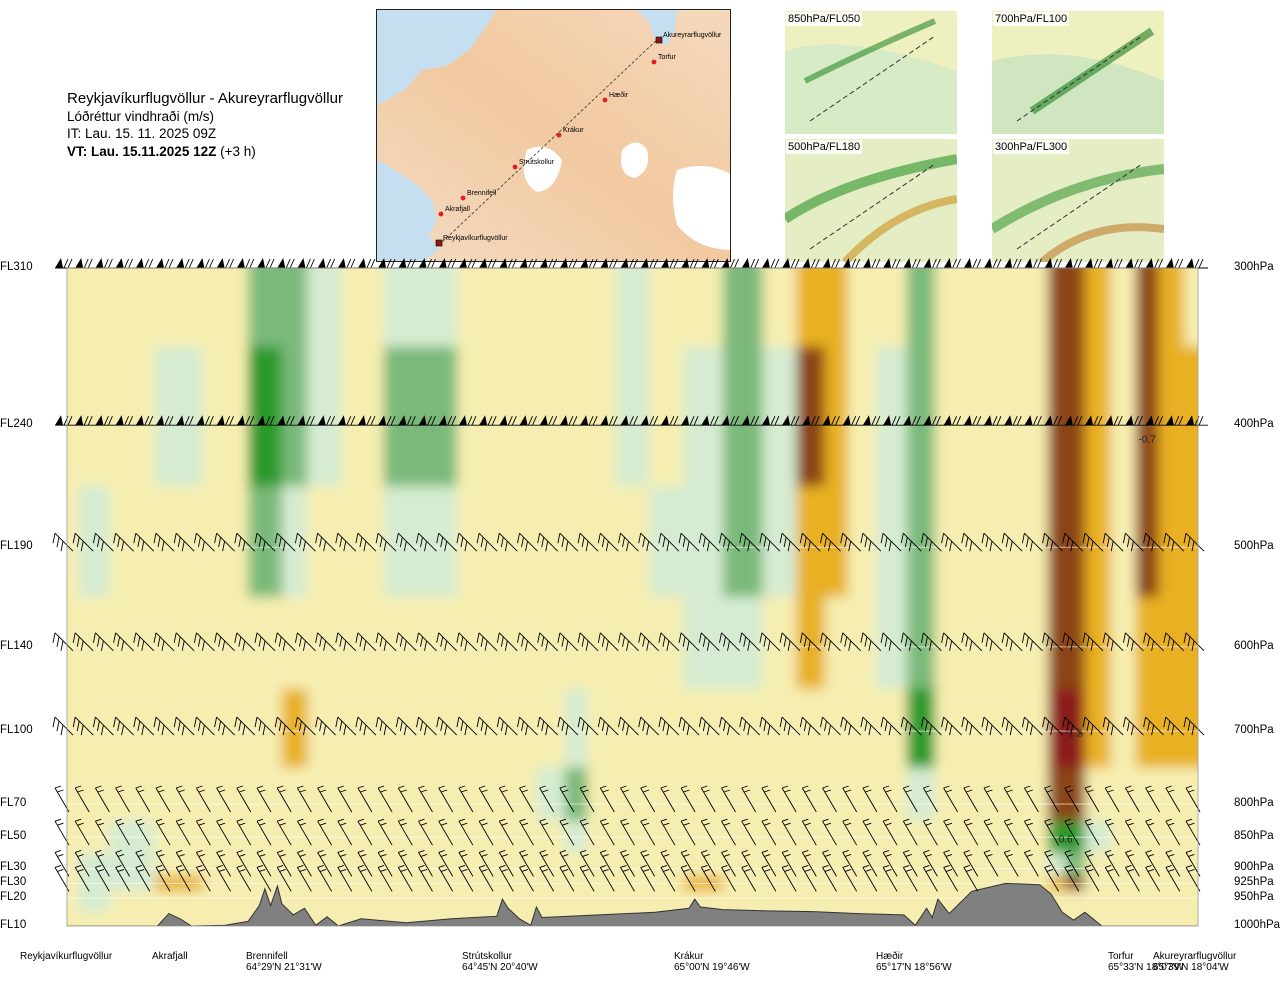 Image resolution: width=1280 pixels, height=981 pixels. What do you see at coordinates (871, 200) in the screenshot?
I see `minimap-500: 500hPa/FL180` at bounding box center [871, 200].